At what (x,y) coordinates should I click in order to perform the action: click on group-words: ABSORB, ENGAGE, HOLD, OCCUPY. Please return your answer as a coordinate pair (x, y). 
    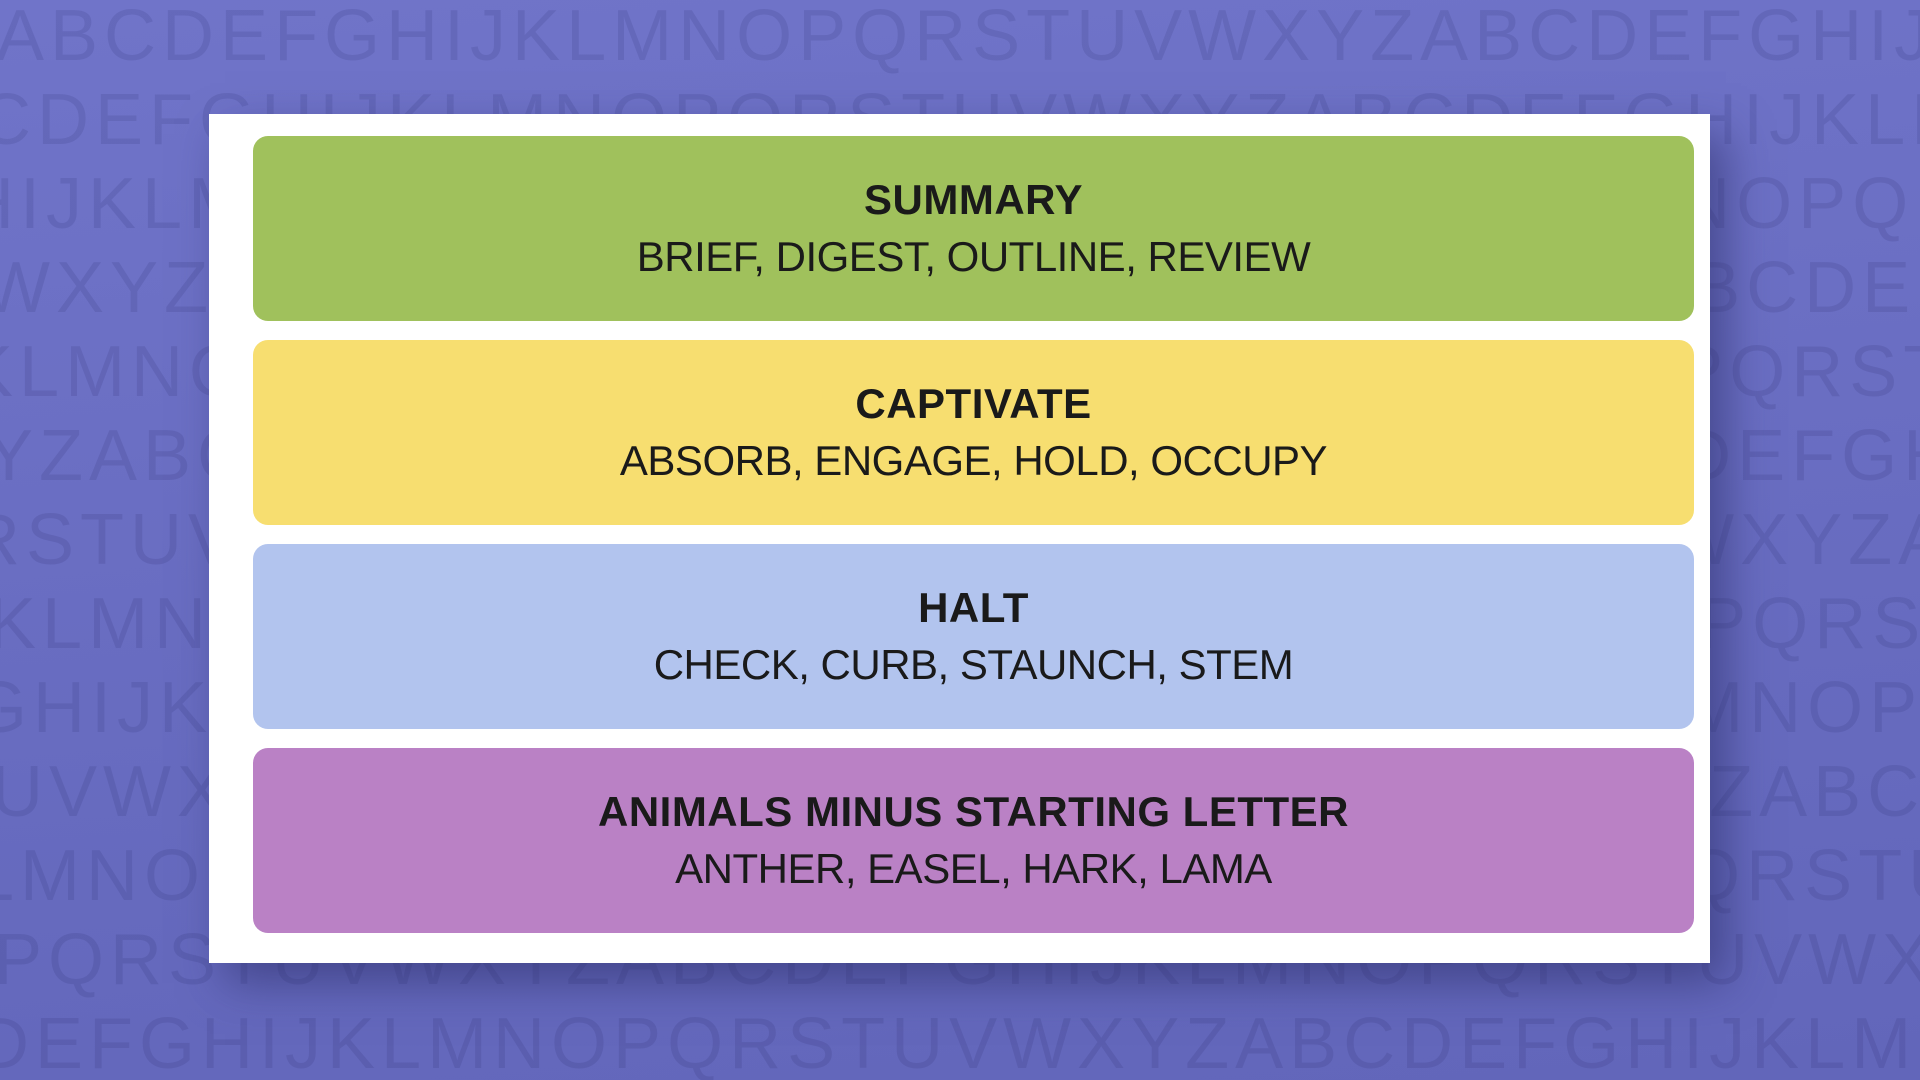
    Looking at the image, I should click on (973, 460).